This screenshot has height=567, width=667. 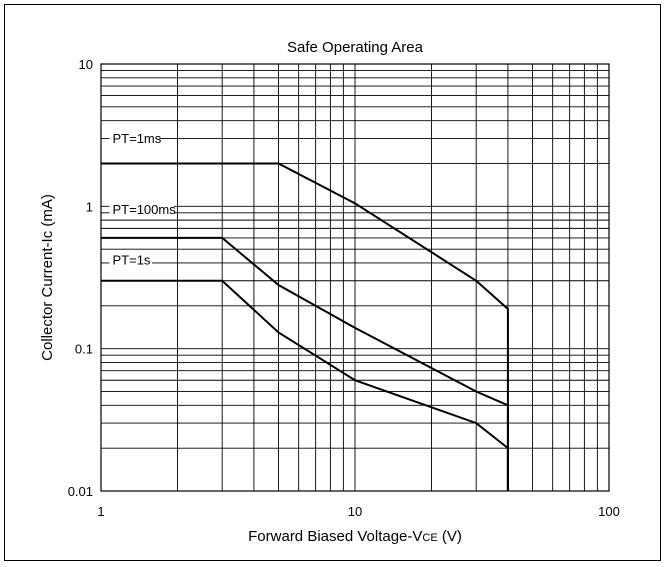 What do you see at coordinates (355, 536) in the screenshot?
I see `x-axis-title: Forward Biased Voltage-VCE (V)` at bounding box center [355, 536].